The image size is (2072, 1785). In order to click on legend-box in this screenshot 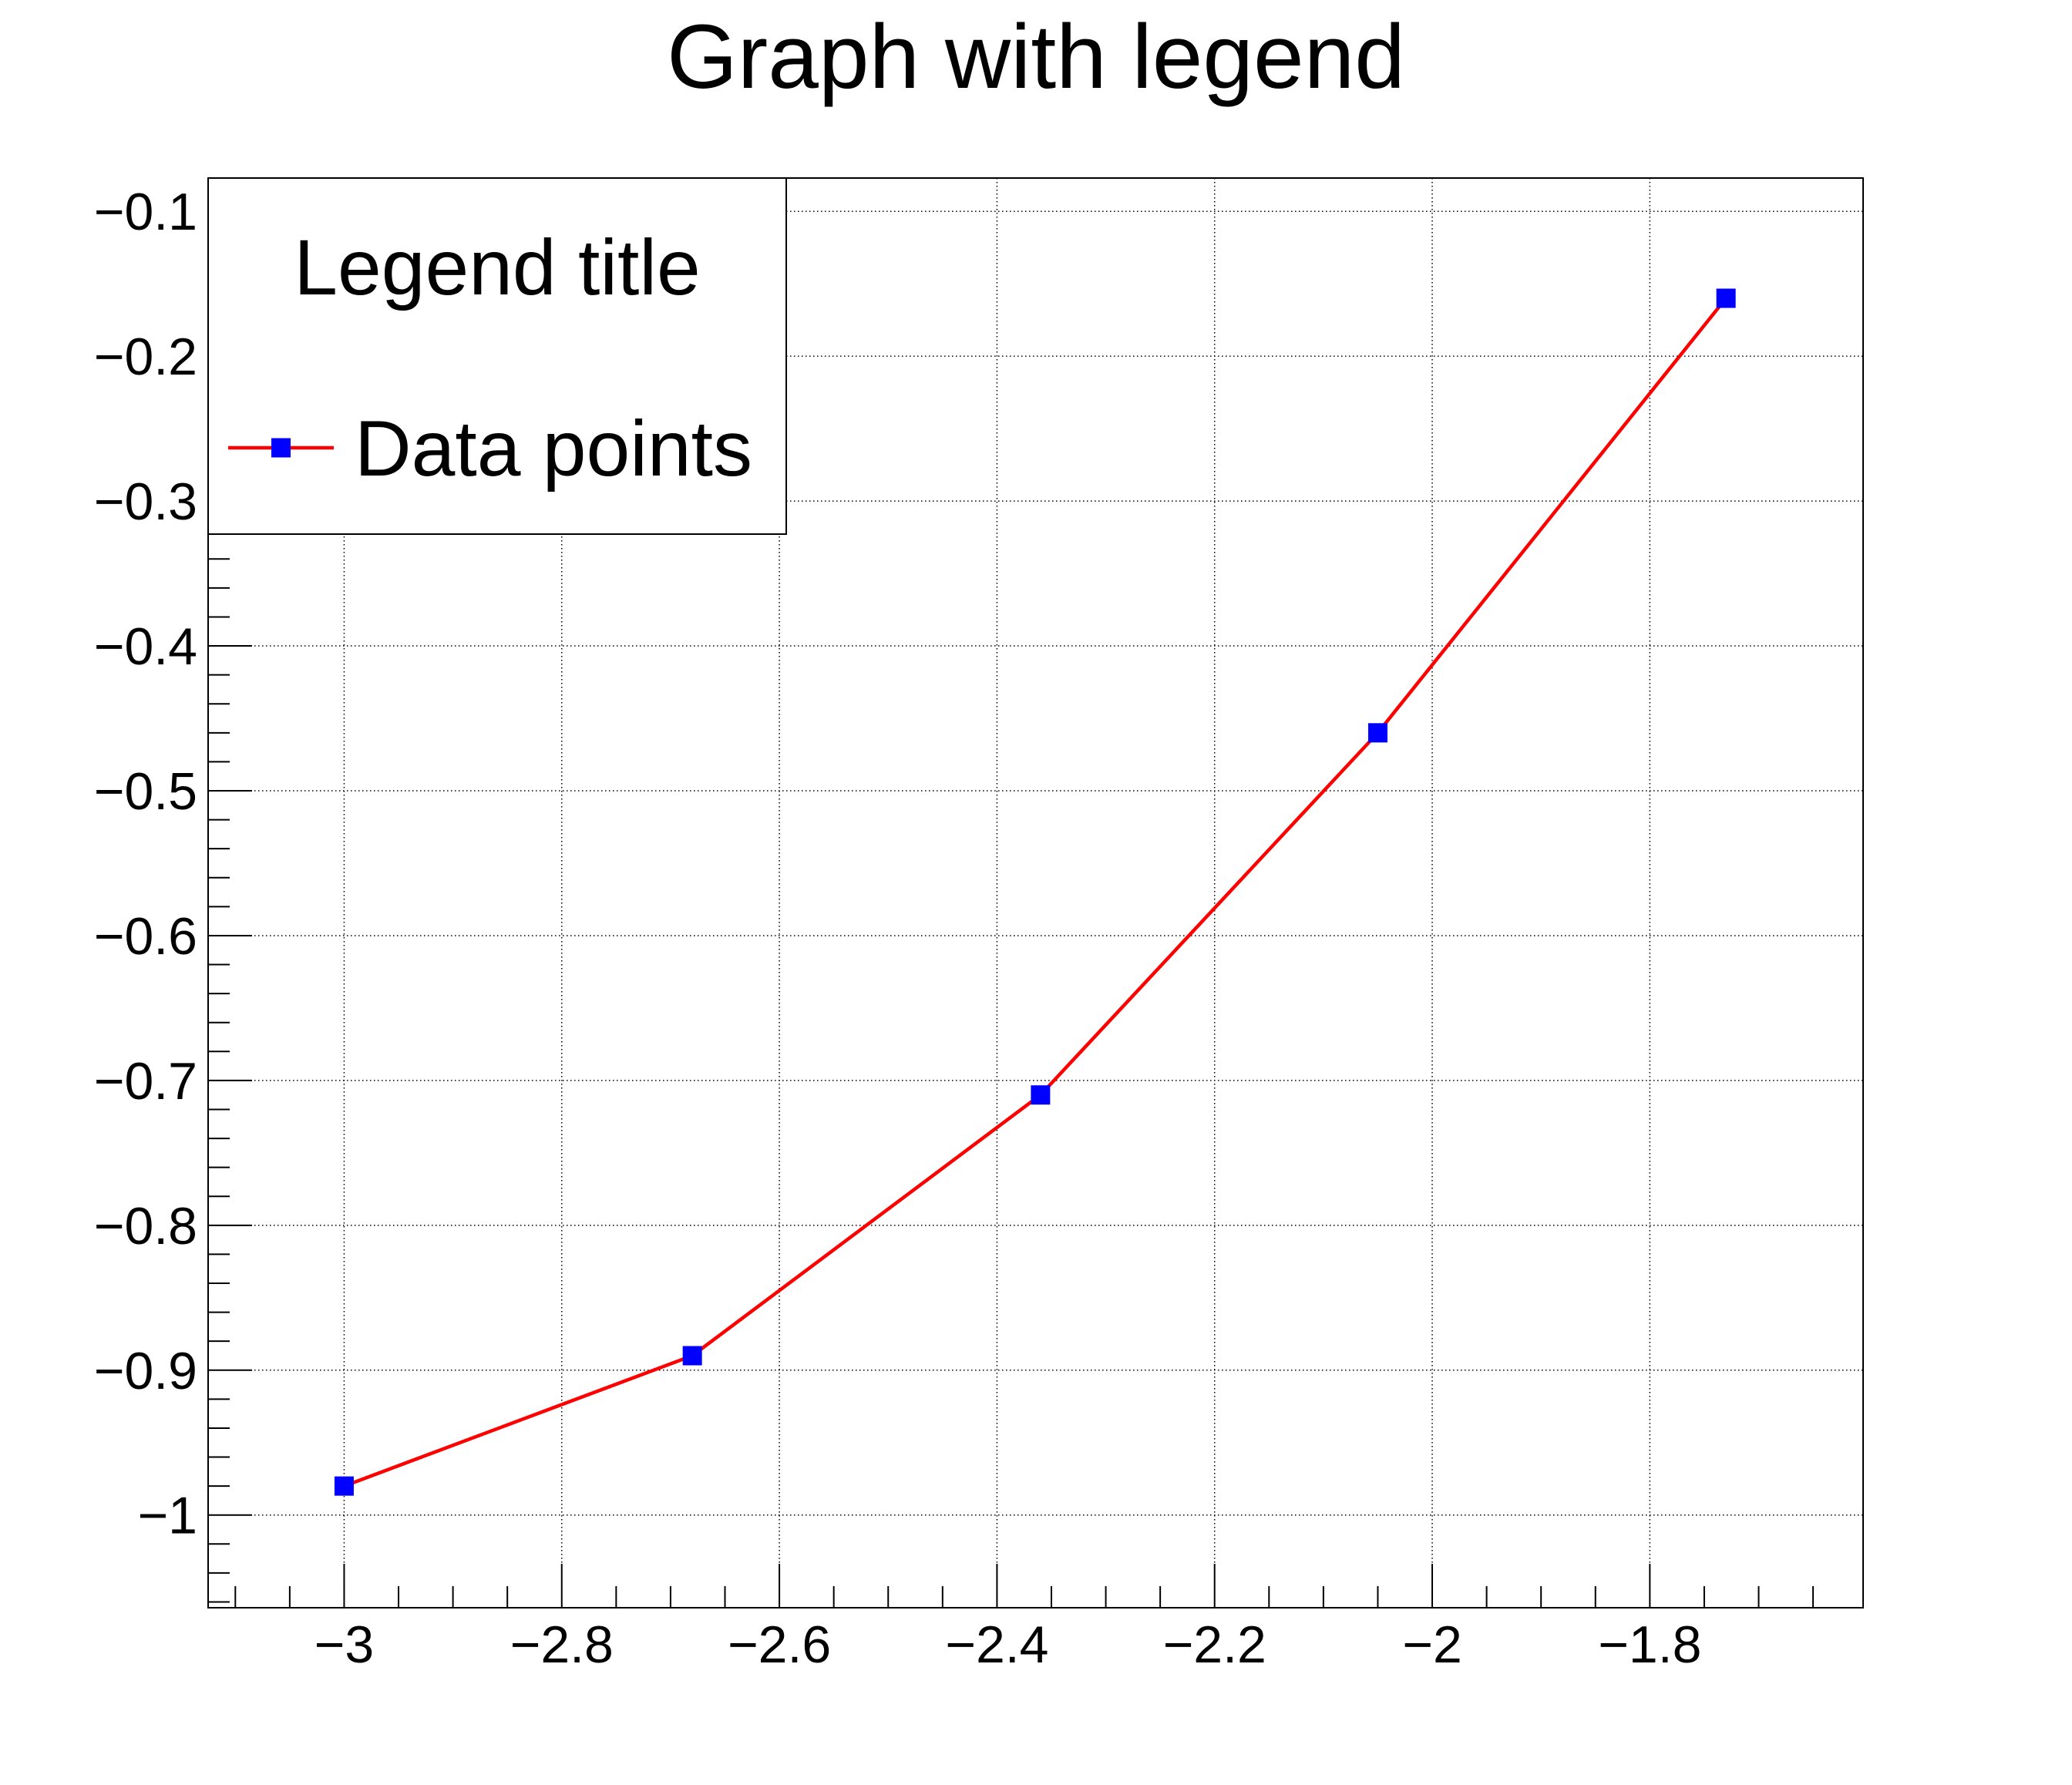, I will do `click(497, 356)`.